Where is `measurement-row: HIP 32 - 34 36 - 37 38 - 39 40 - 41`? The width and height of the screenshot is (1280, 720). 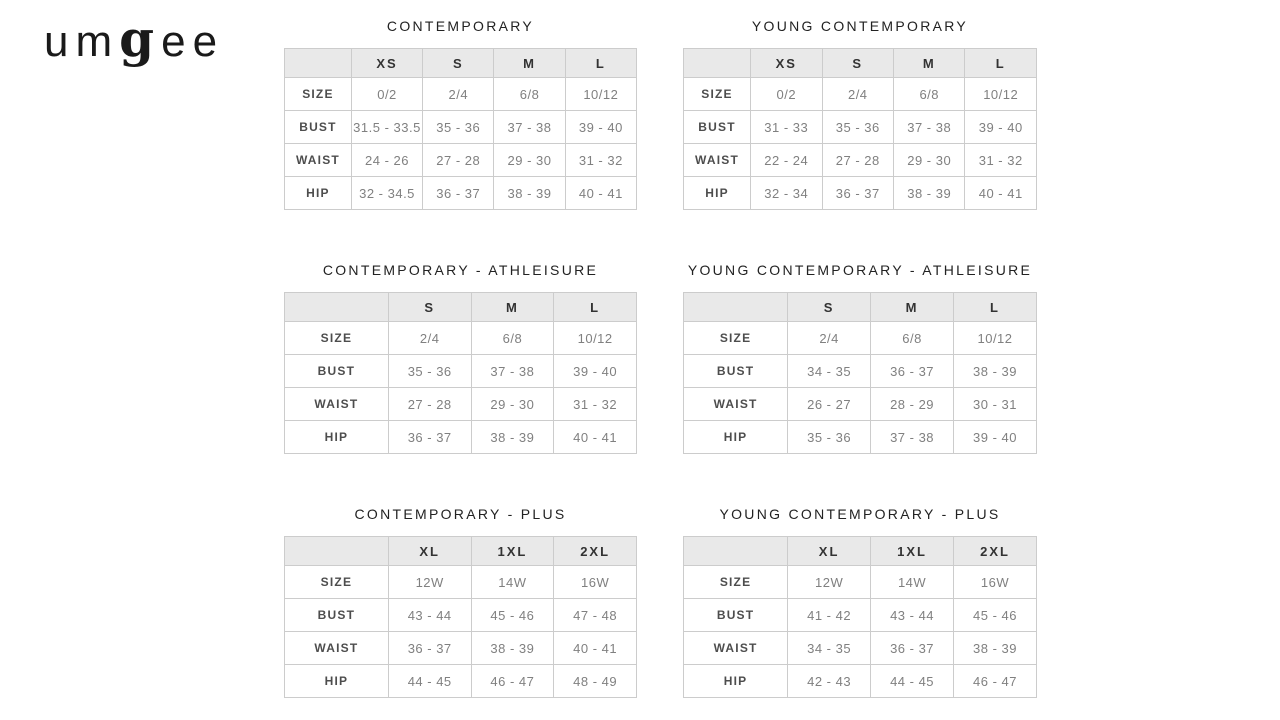
measurement-row: HIP 32 - 34 36 - 37 38 - 39 40 - 41 is located at coordinates (859, 193).